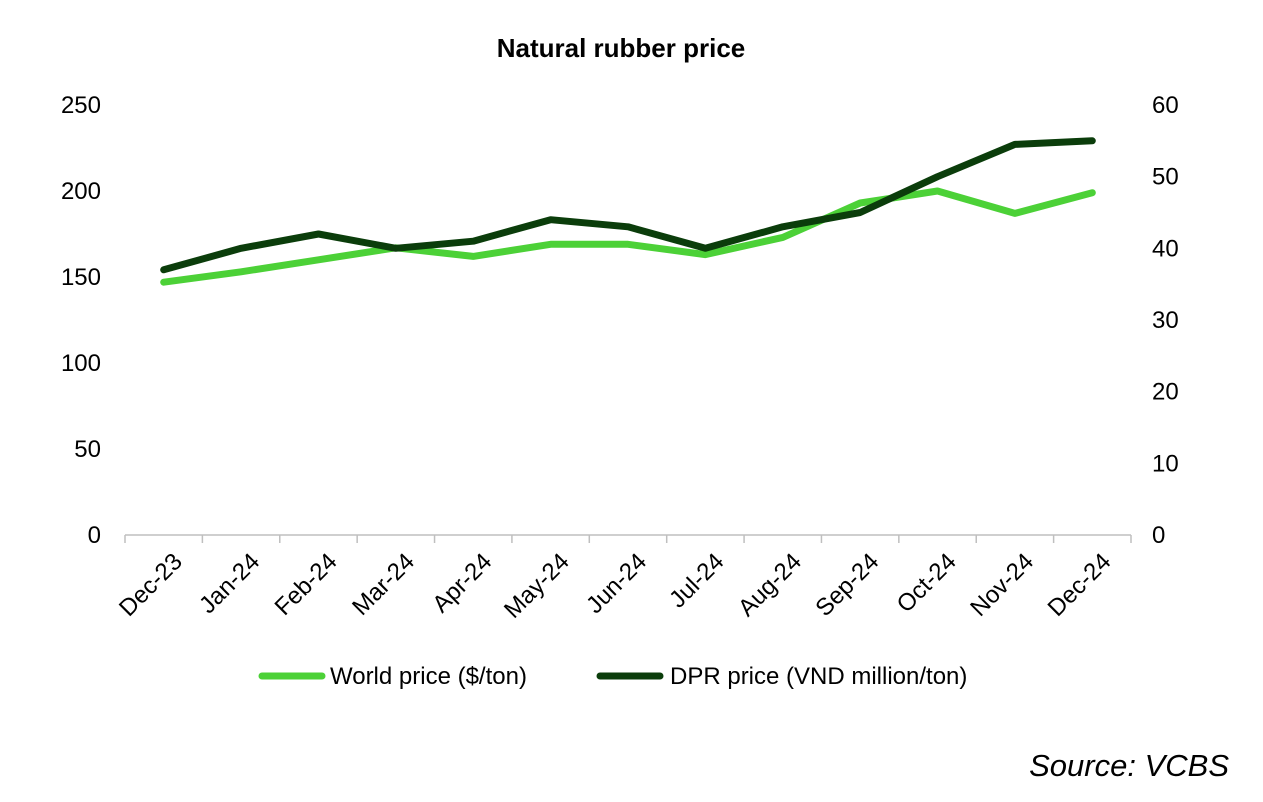 The image size is (1263, 802). Describe the element at coordinates (847, 585) in the screenshot. I see `x-tick-label: Sep-24` at that location.